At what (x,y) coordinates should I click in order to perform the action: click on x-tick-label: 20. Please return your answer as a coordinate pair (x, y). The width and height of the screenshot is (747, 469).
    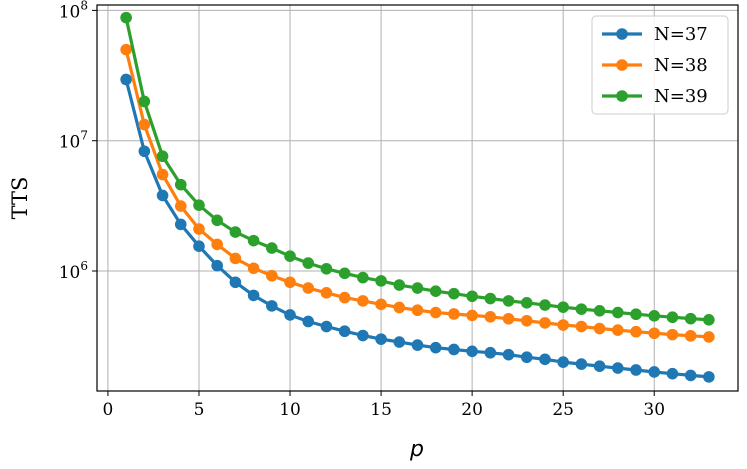
    Looking at the image, I should click on (472, 410).